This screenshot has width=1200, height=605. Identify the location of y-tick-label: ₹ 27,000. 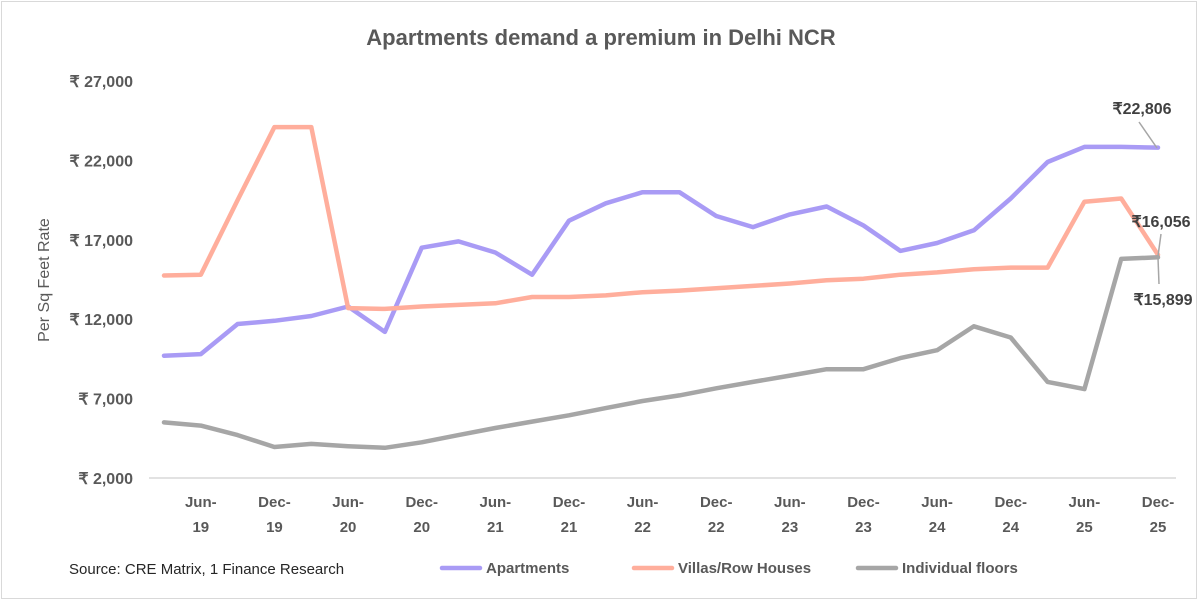
(101, 82).